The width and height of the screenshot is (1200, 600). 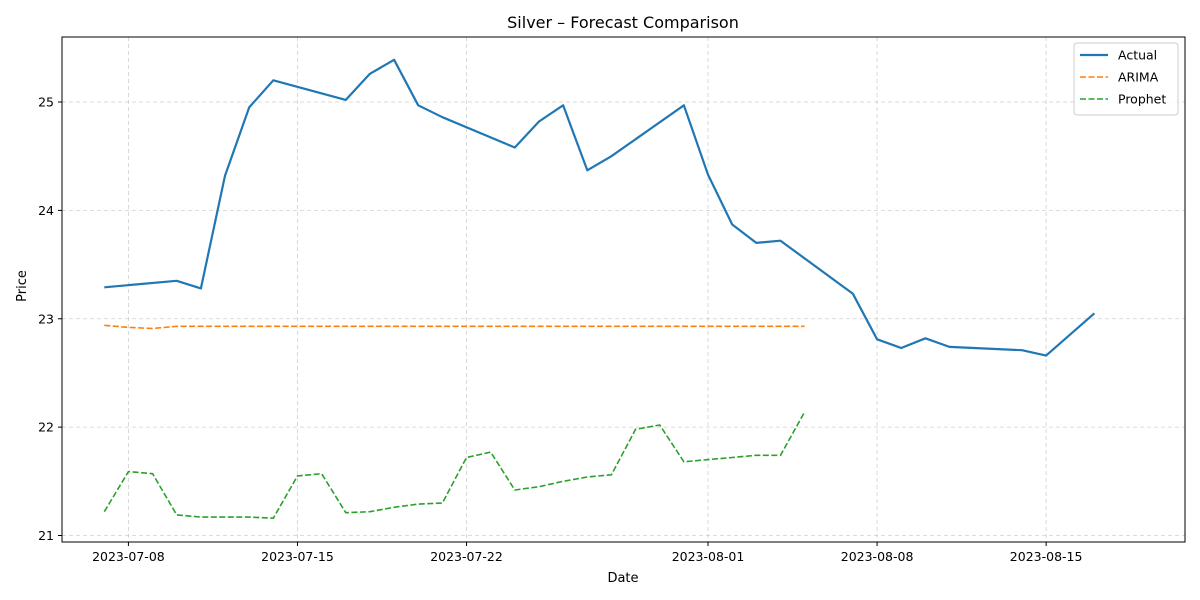 What do you see at coordinates (1138, 77) in the screenshot?
I see `legend-label-arima: ARIMA` at bounding box center [1138, 77].